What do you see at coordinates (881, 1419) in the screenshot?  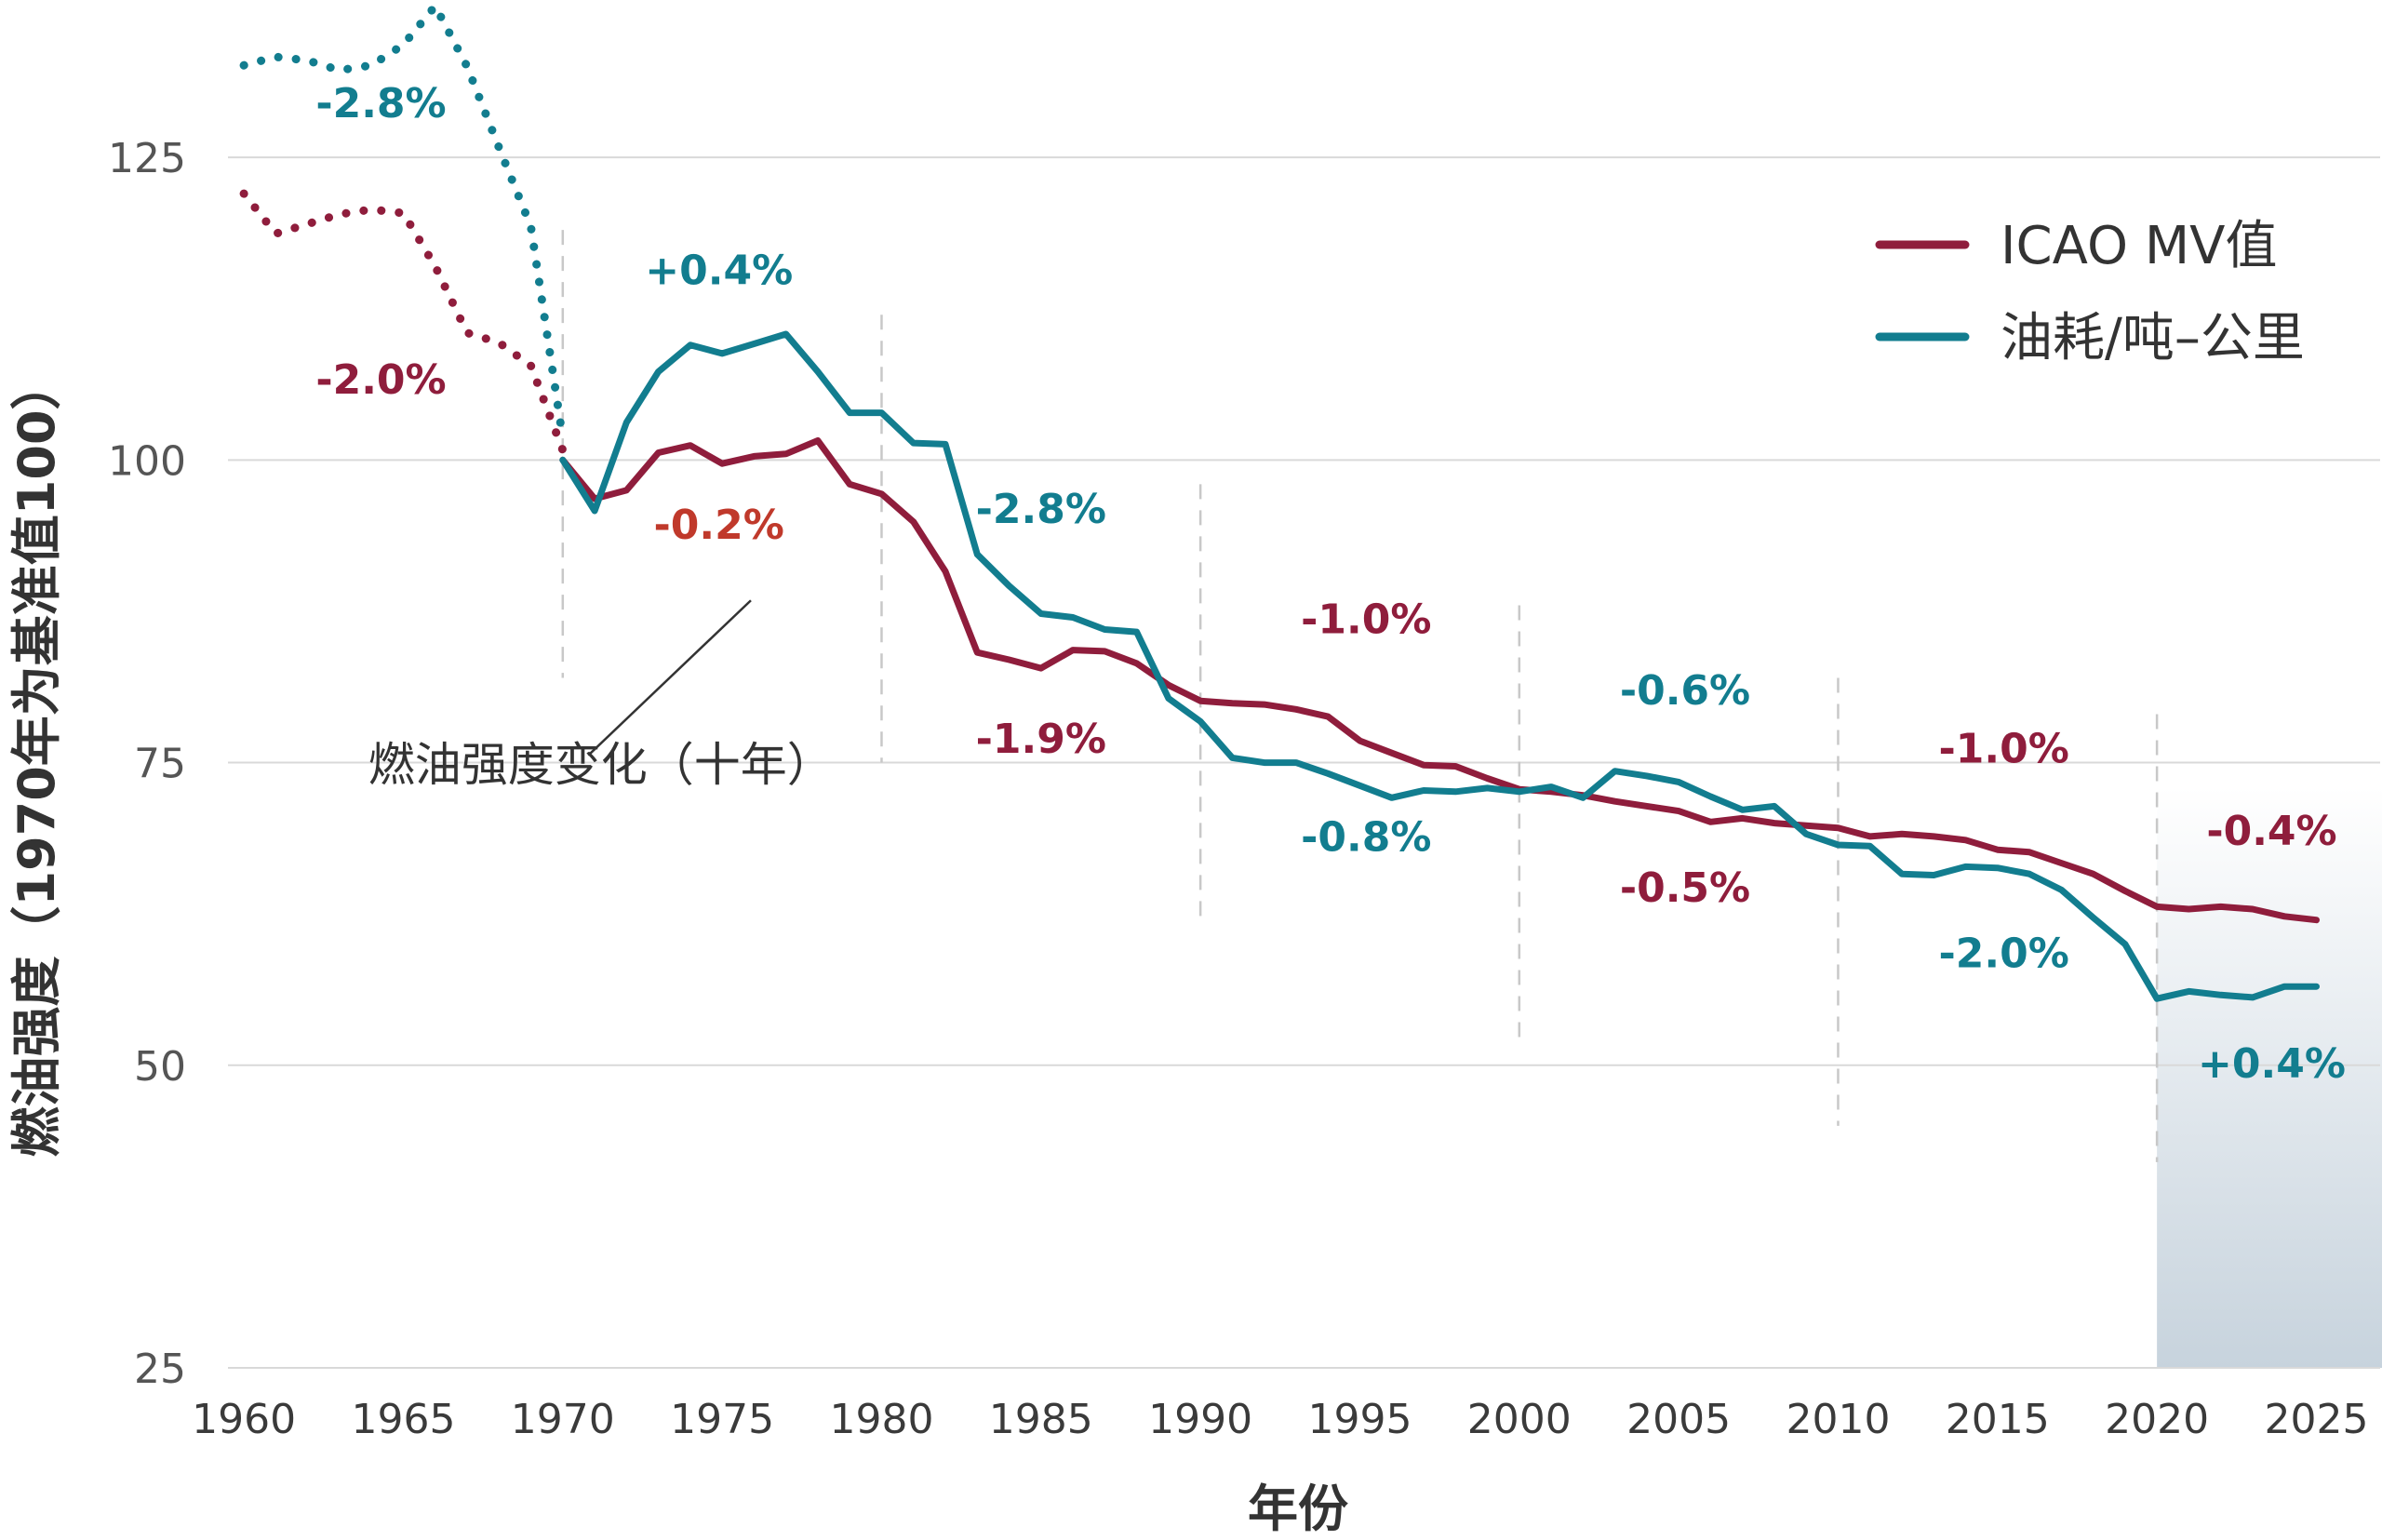 I see `x-tick-label: 1980` at bounding box center [881, 1419].